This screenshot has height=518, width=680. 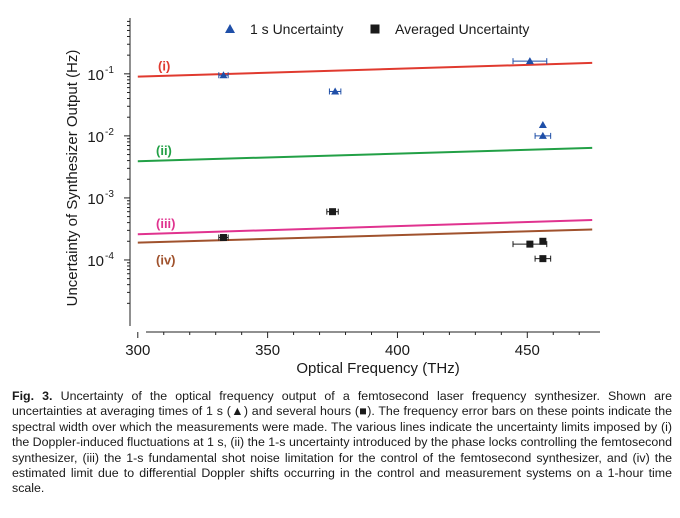 I want to click on x-axis-label: Optical Frequency (THz), so click(x=377, y=368).